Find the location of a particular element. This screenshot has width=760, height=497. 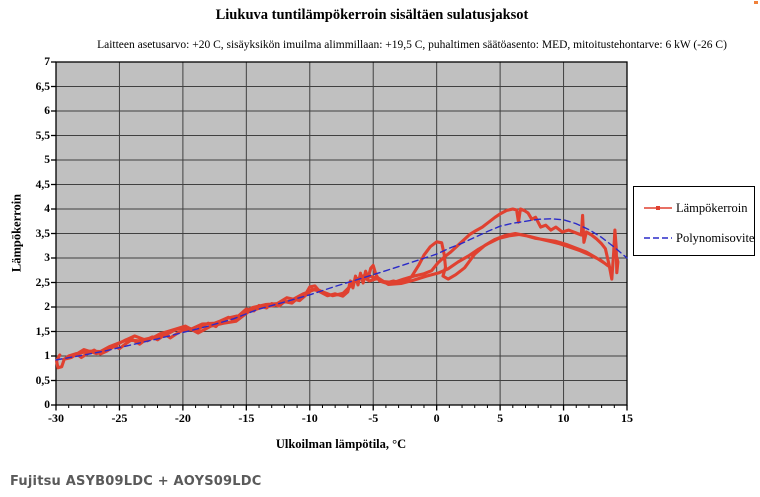

x-tick-label: -5 is located at coordinates (373, 418).